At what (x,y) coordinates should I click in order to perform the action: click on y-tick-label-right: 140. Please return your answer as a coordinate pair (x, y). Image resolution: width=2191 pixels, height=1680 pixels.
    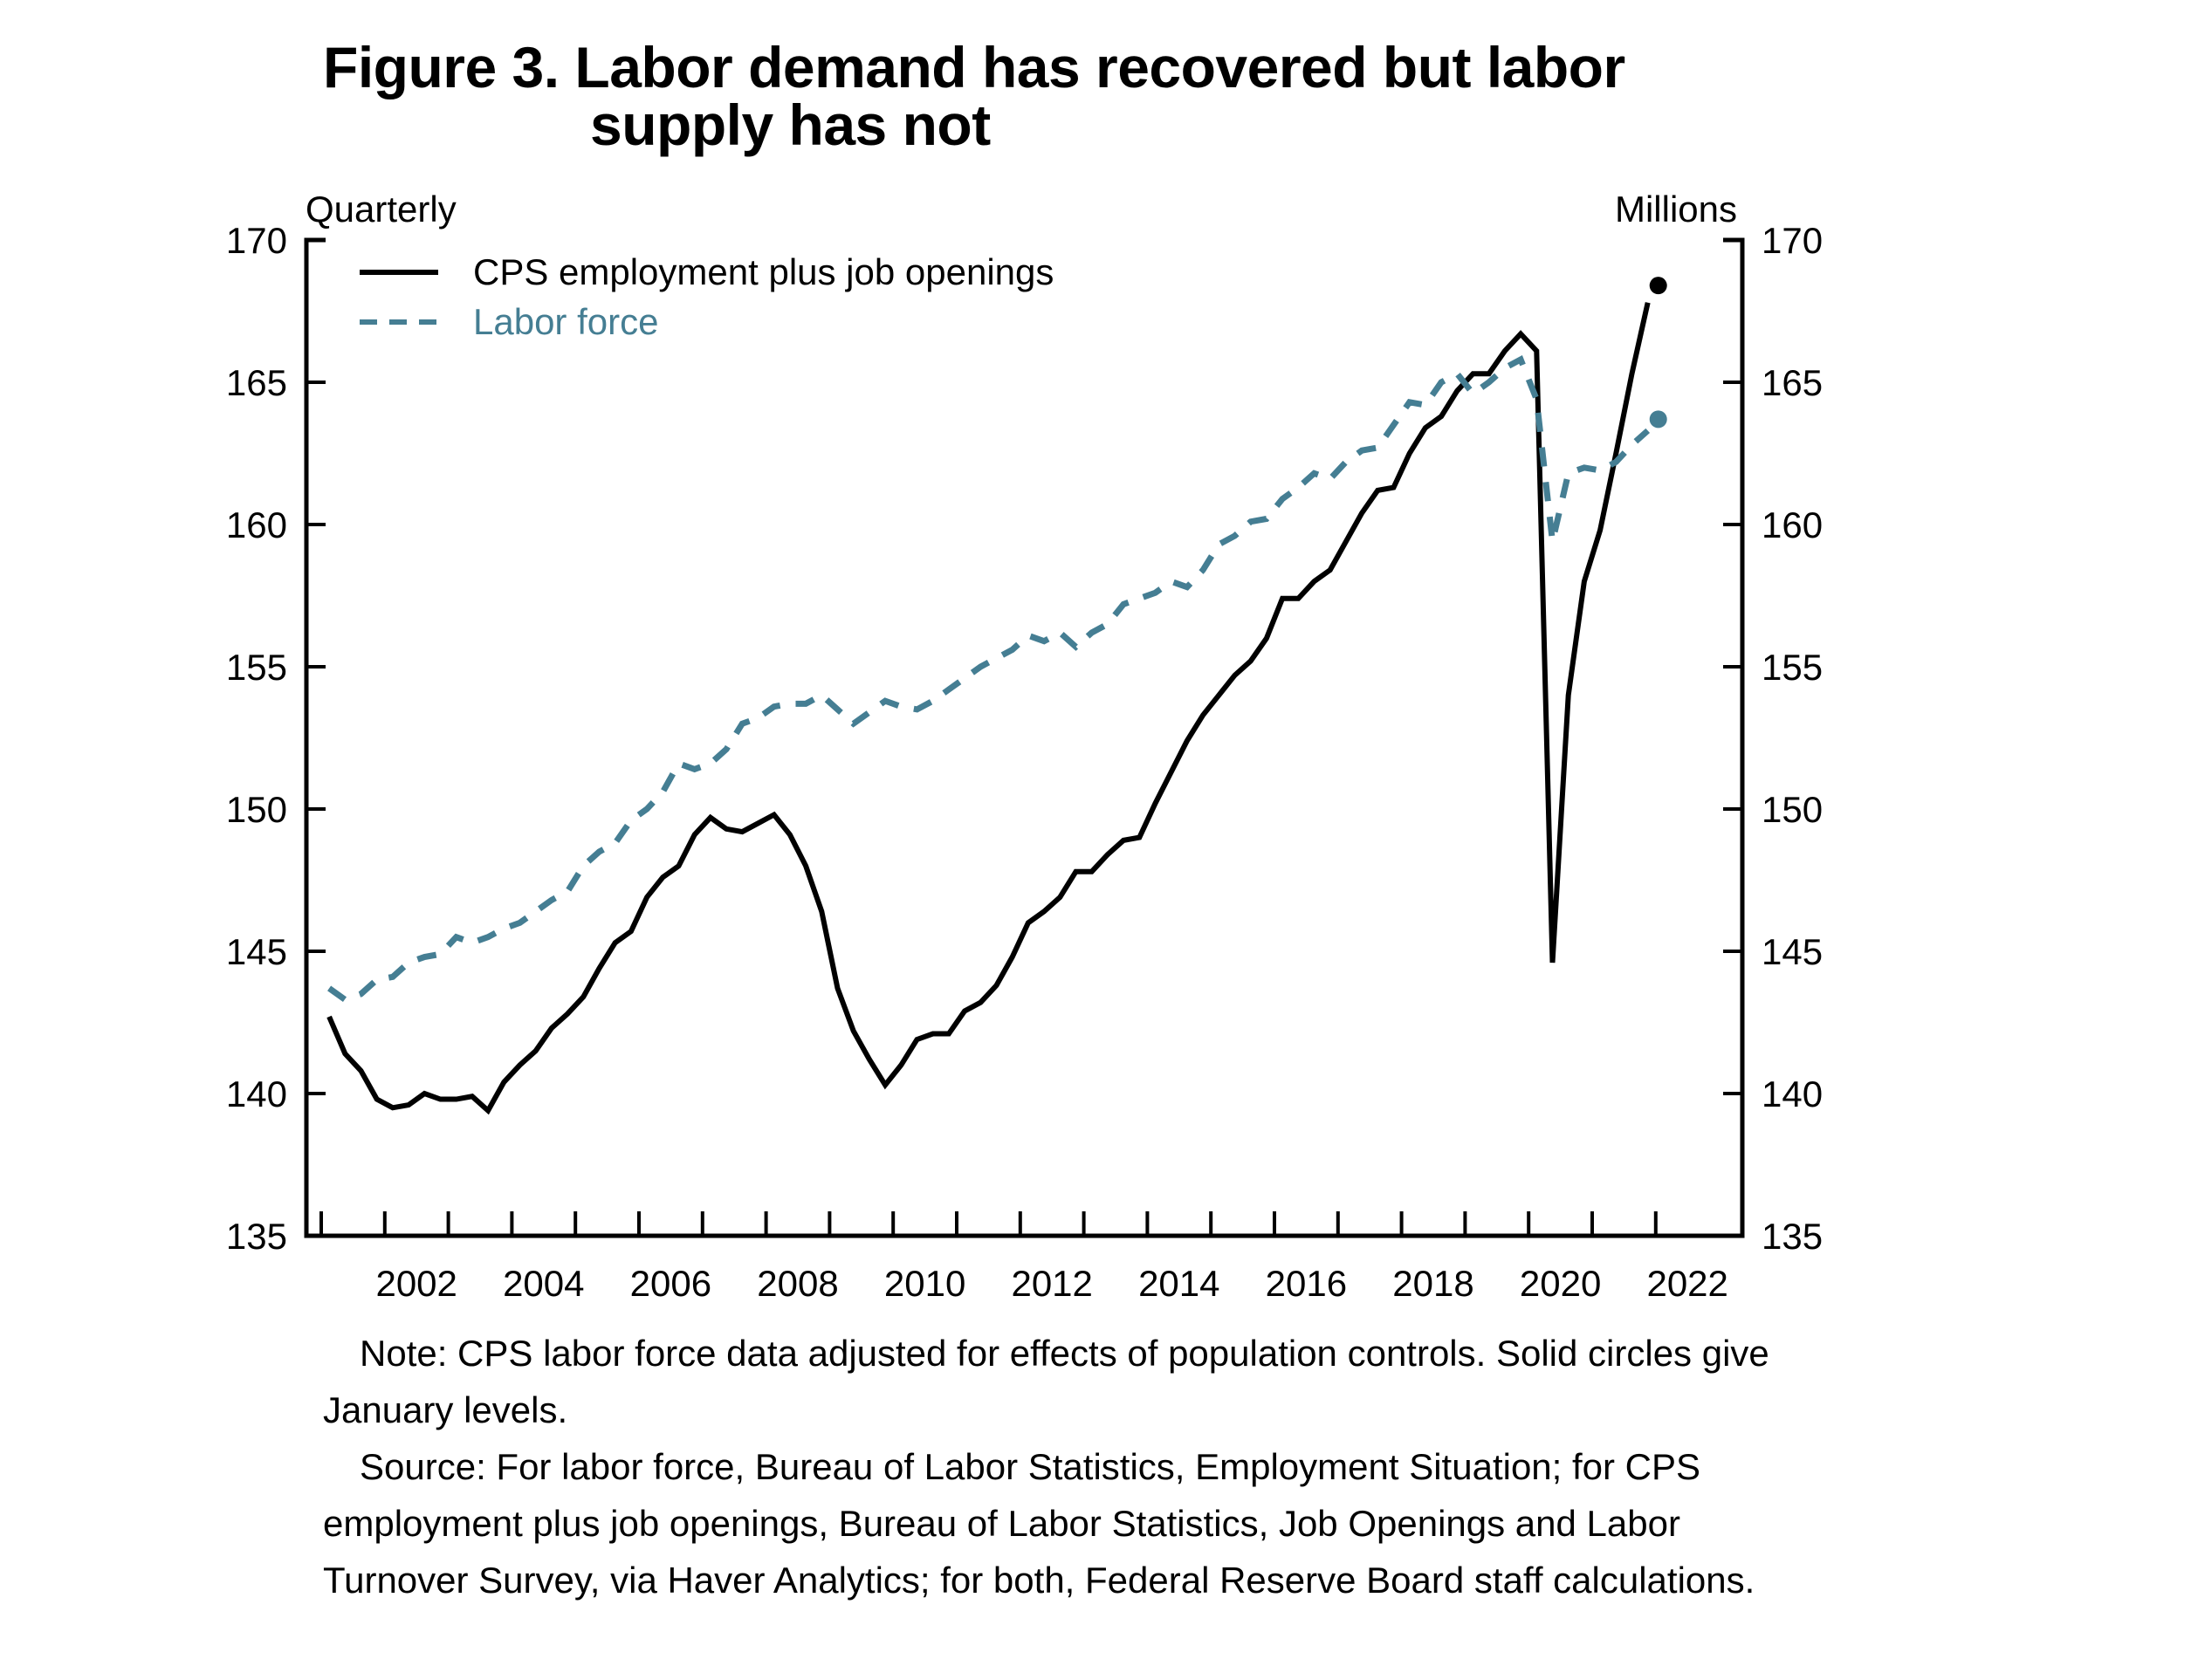
    Looking at the image, I should click on (1792, 1093).